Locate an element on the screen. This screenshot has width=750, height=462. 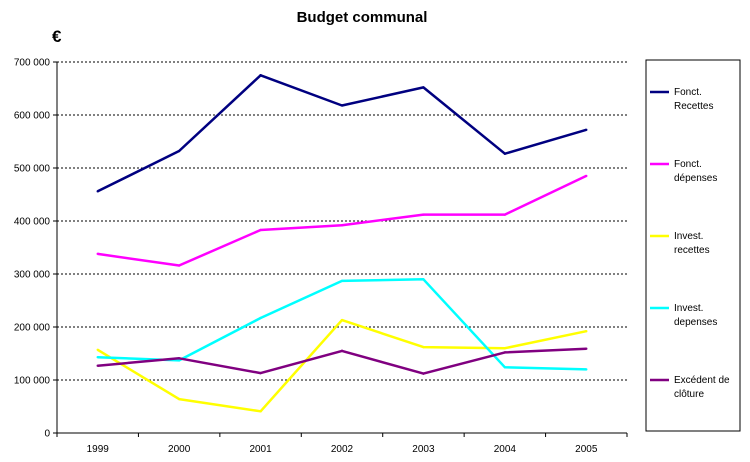
y-tick-label: 100 000 is located at coordinates (32, 381).